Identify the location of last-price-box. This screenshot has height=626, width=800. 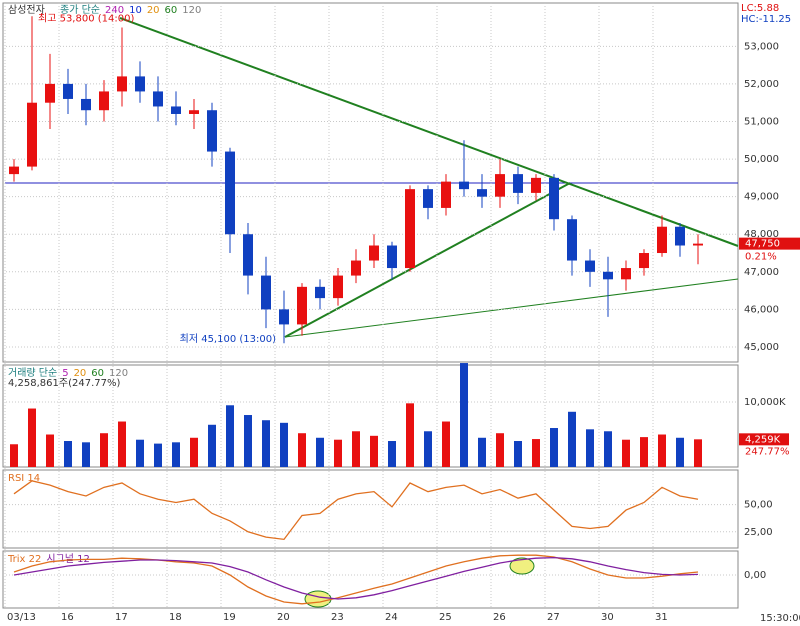
(769, 243).